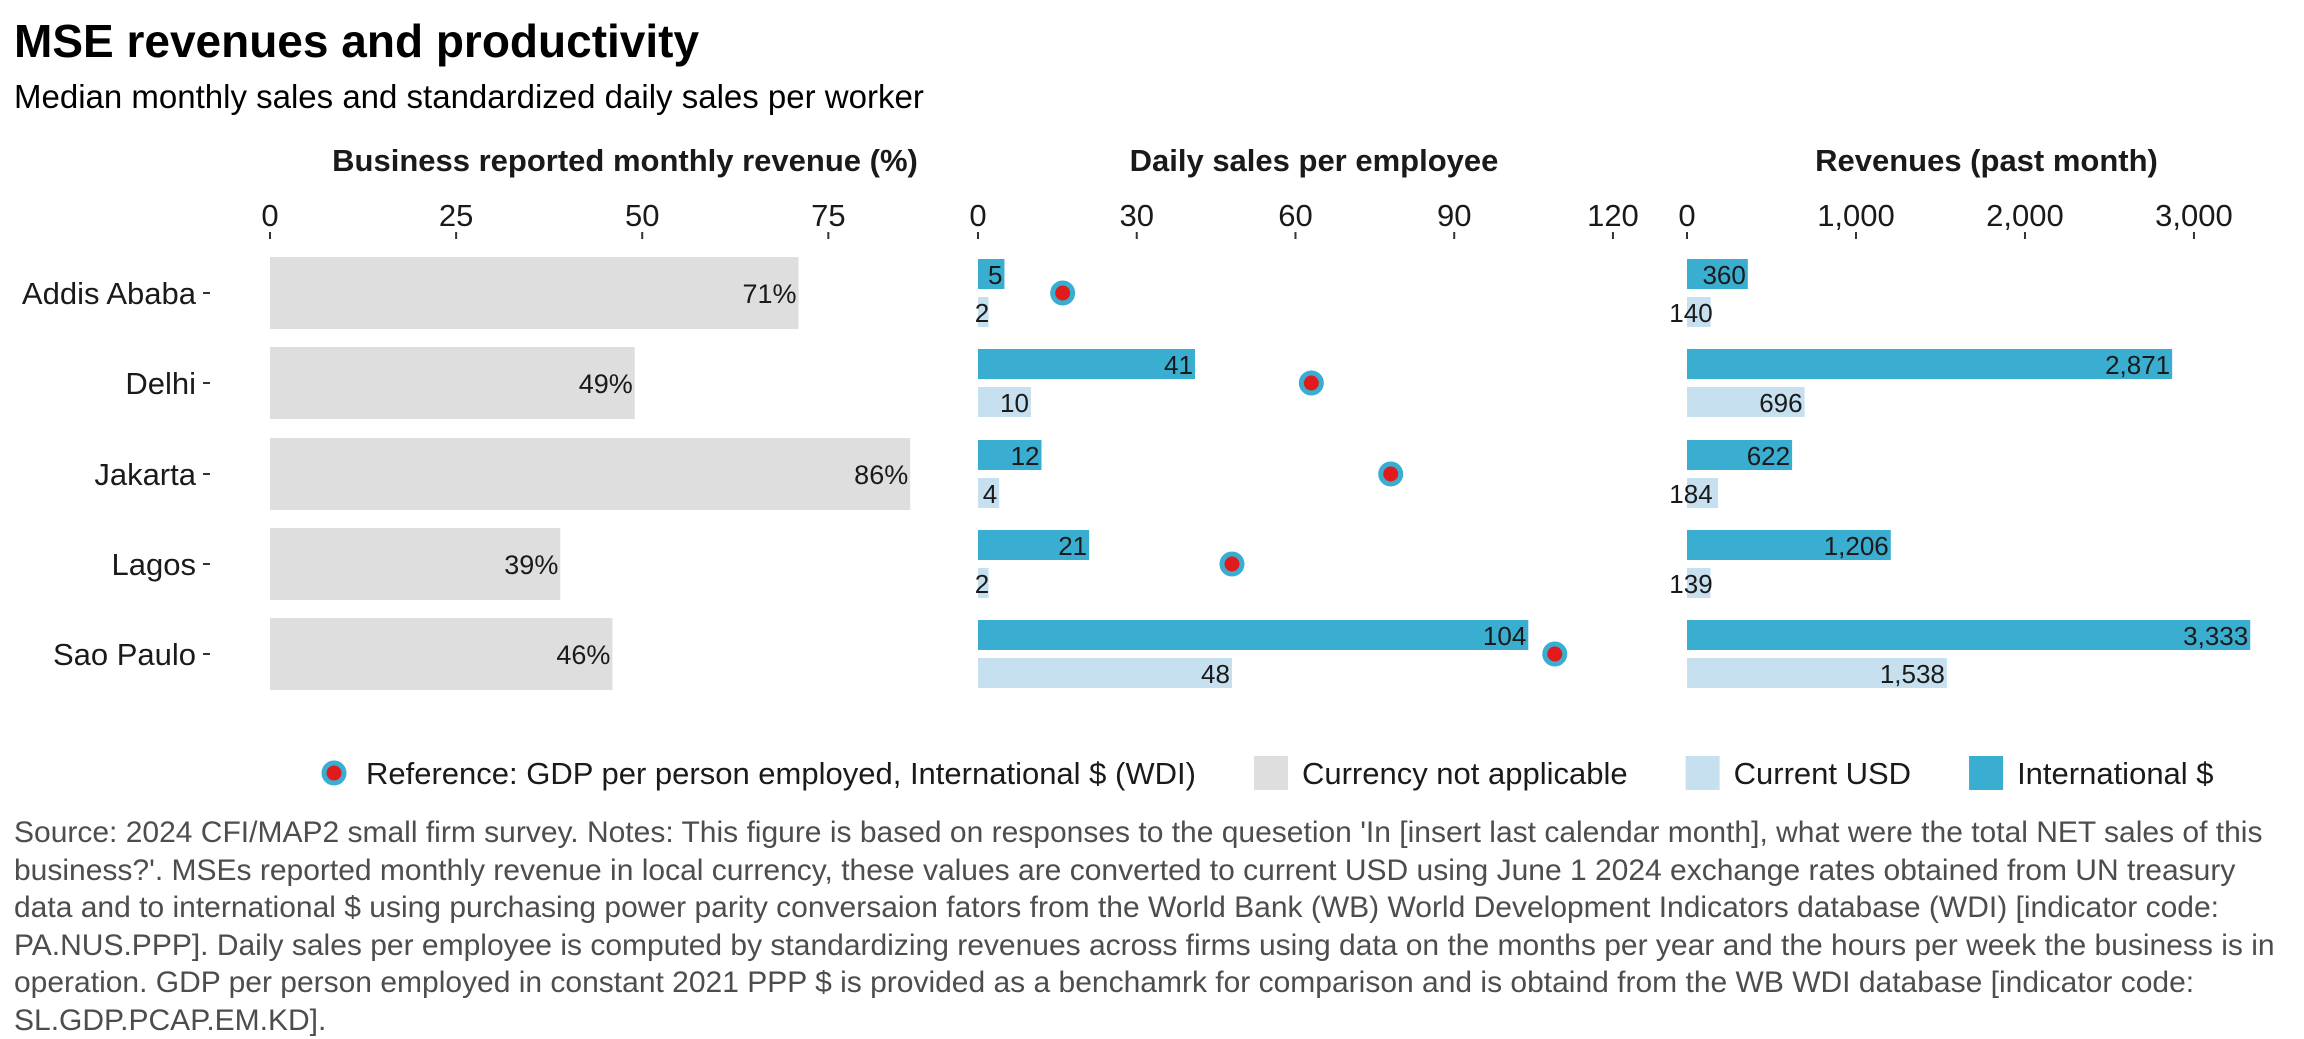 Image resolution: width=2304 pixels, height=1039 pixels. Describe the element at coordinates (2215, 636) in the screenshot. I see `bar-data-label: 3,333` at that location.